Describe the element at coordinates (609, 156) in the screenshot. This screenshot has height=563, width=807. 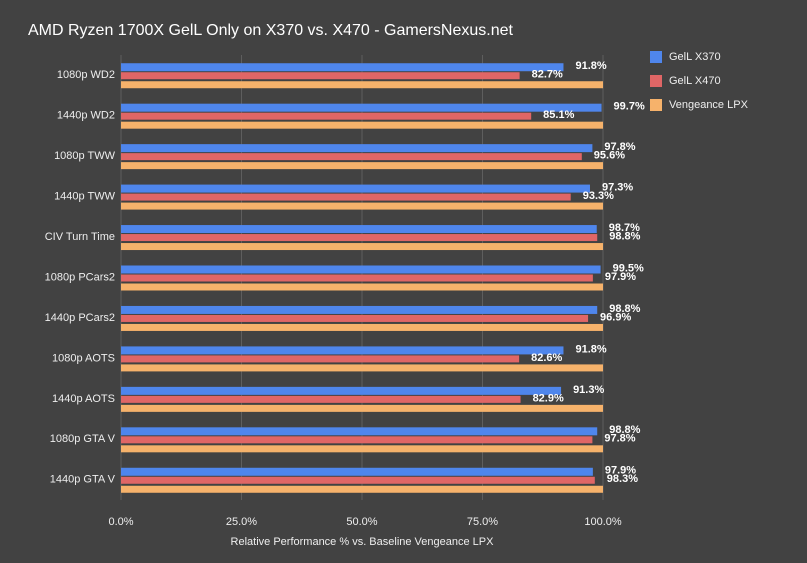
I see `value-label: 95.6%` at that location.